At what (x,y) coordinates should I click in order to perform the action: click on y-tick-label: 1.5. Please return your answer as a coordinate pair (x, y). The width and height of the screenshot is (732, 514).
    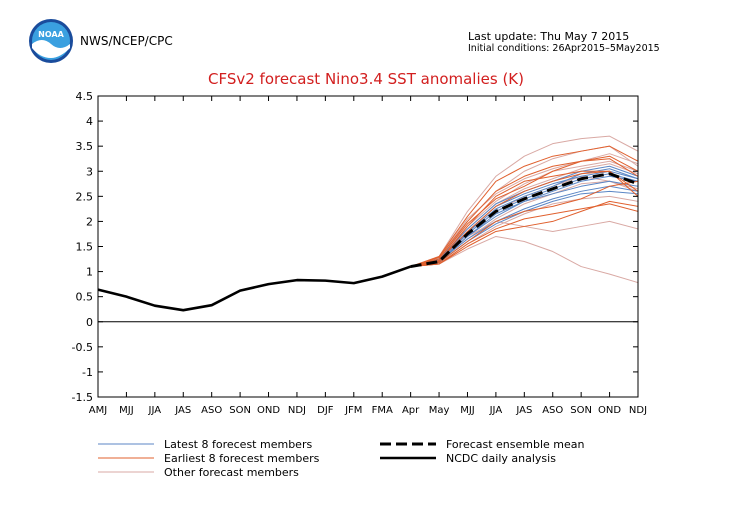
    Looking at the image, I should click on (85, 247).